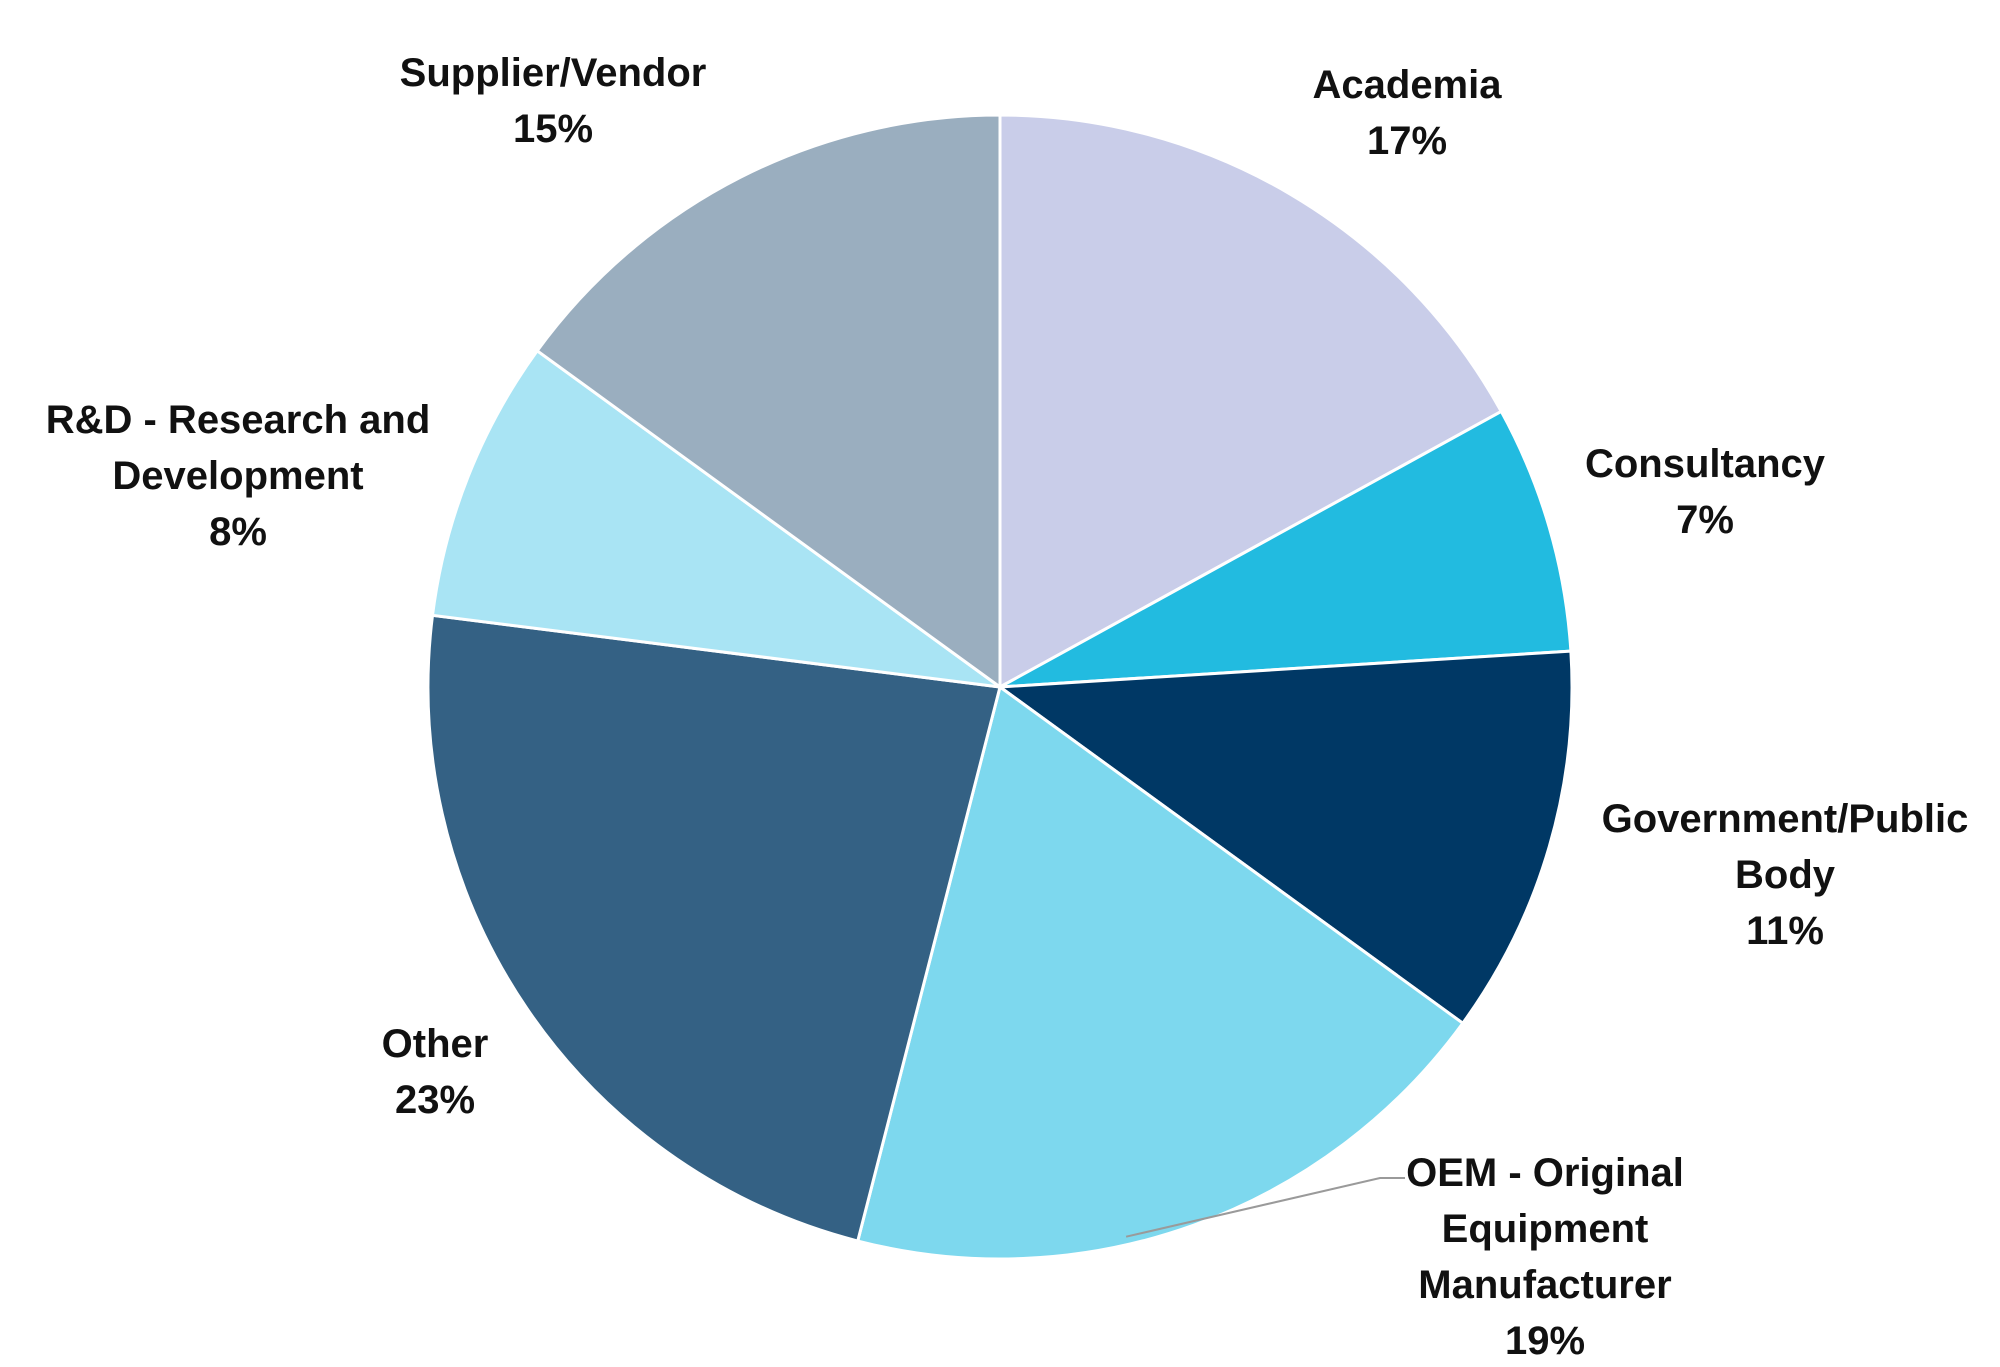 This screenshot has width=2000, height=1367. Describe the element at coordinates (1251, 401) in the screenshot. I see `pie-slice-academia` at that location.